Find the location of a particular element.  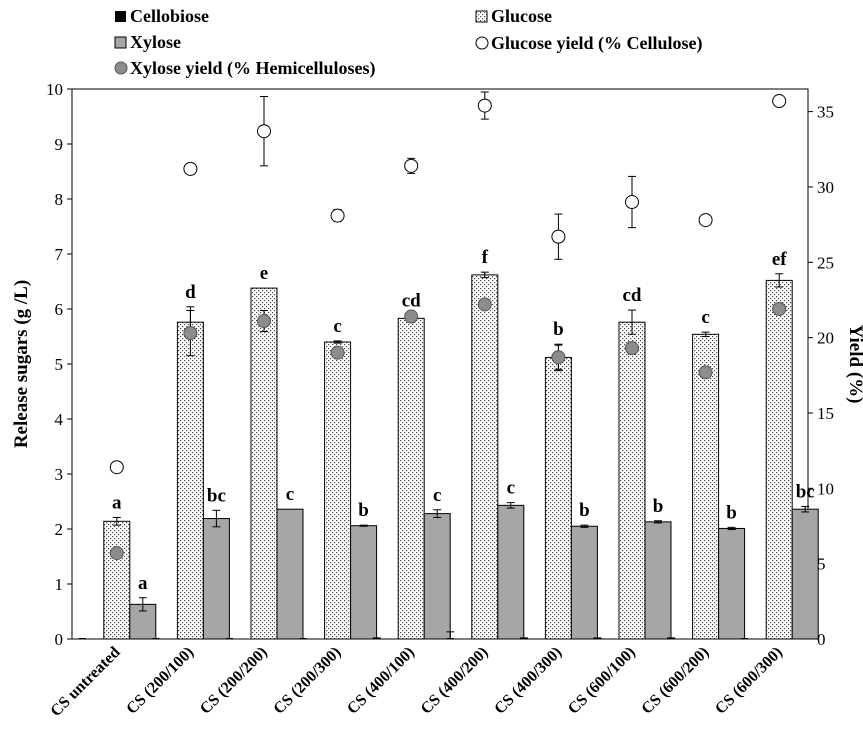

significance-letter: e is located at coordinates (264, 273).